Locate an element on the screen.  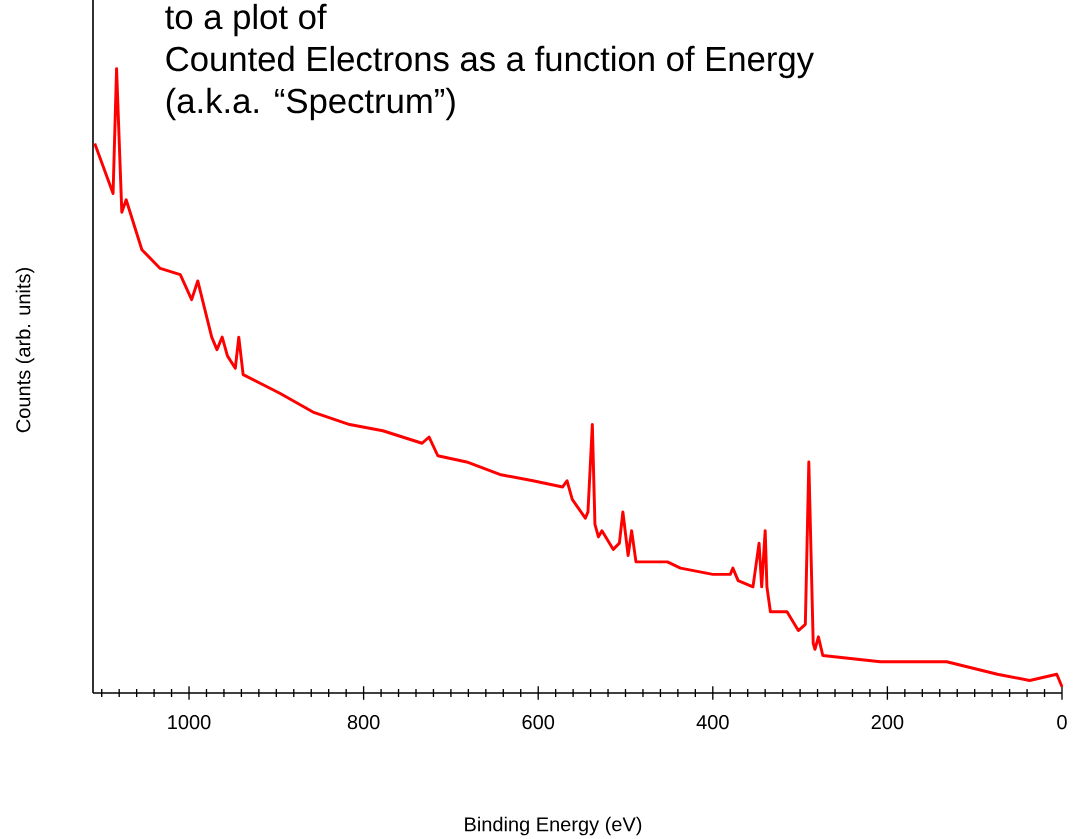
x-tick-label: 800 is located at coordinates (363, 722).